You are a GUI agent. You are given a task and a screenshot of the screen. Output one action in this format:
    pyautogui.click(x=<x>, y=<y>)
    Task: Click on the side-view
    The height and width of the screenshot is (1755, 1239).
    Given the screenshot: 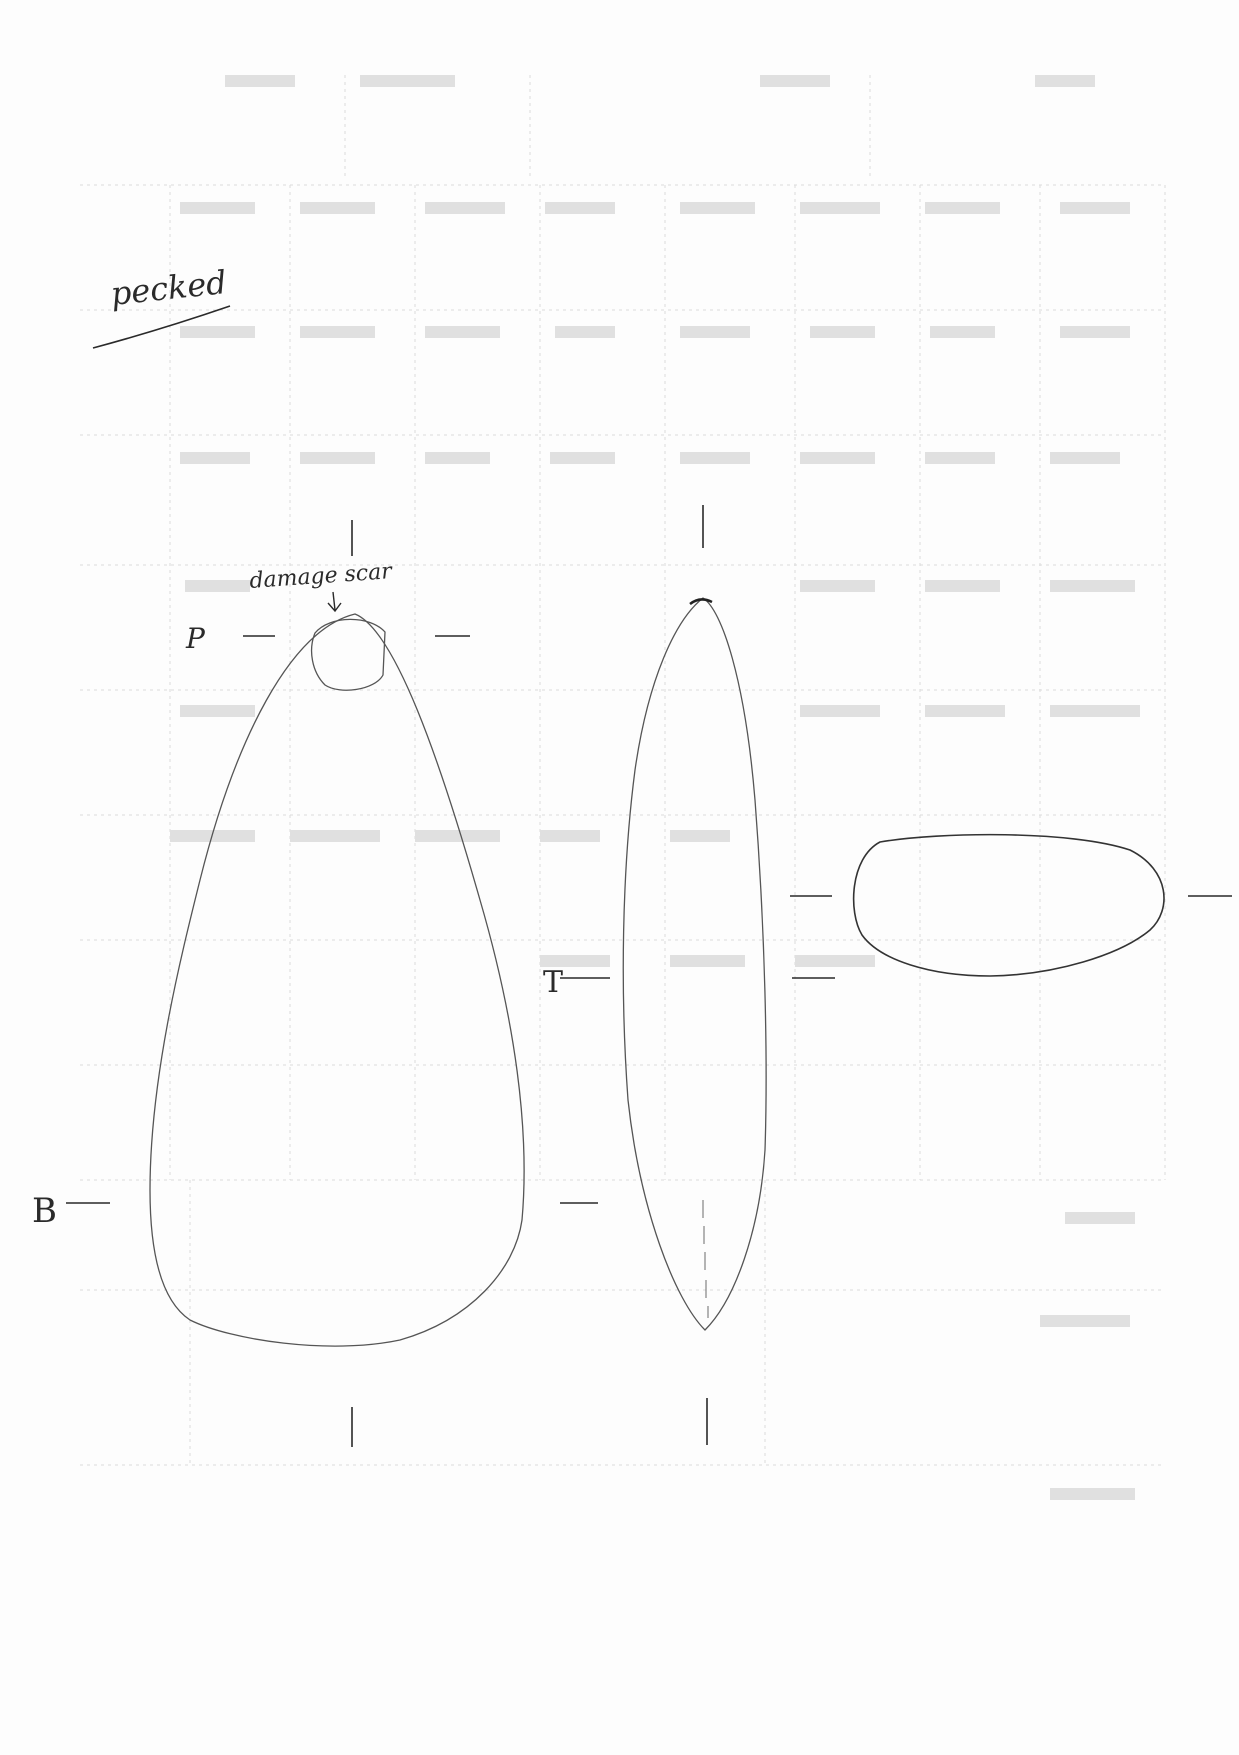 What is the action you would take?
    pyautogui.click(x=694, y=964)
    